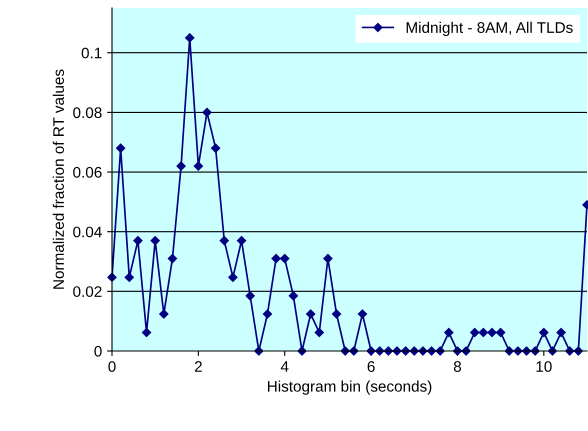 Image resolution: width=588 pixels, height=431 pixels. I want to click on y-tick-label: 0.04, so click(87, 232).